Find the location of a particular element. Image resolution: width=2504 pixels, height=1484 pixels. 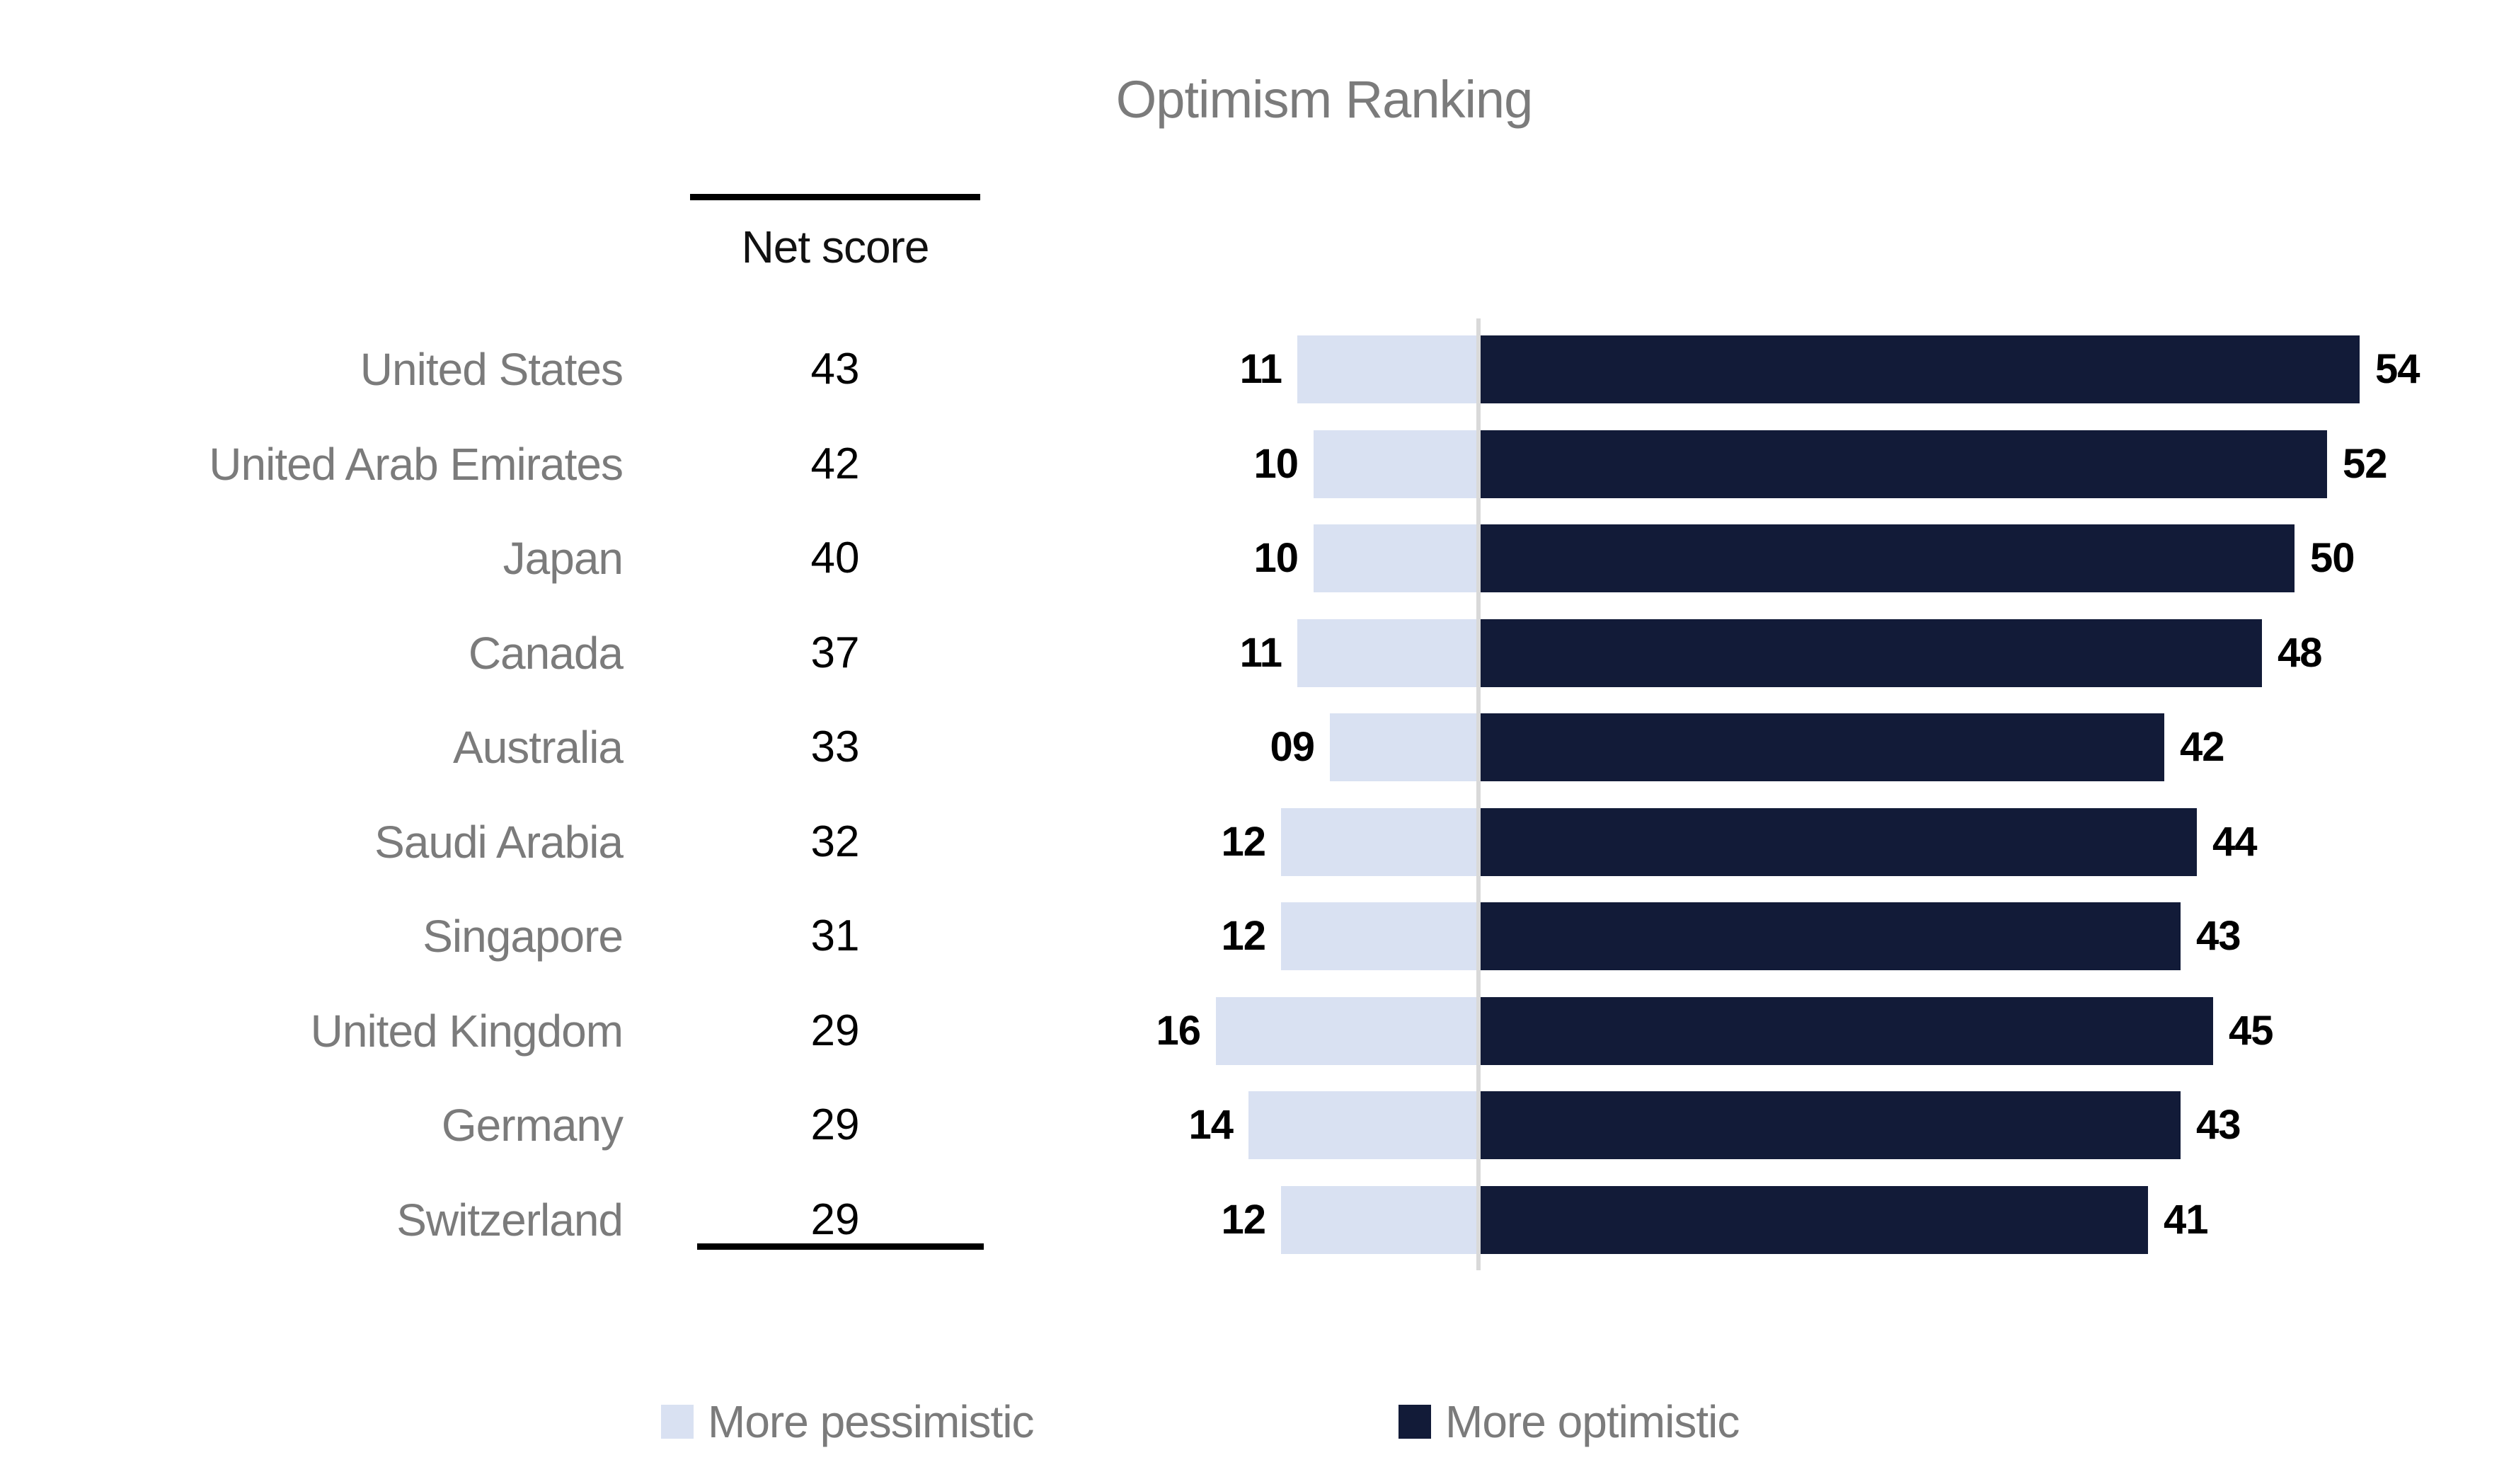

optimistic-value-label: 41 is located at coordinates (2186, 1220).